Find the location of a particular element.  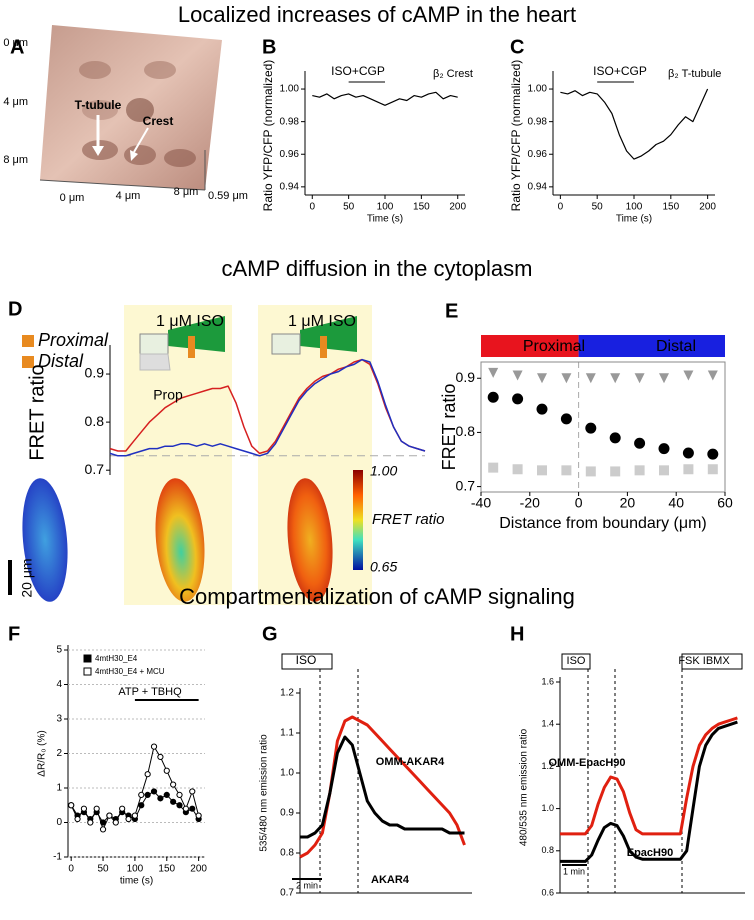

axis-label: 0 μm is located at coordinates (15, 43).